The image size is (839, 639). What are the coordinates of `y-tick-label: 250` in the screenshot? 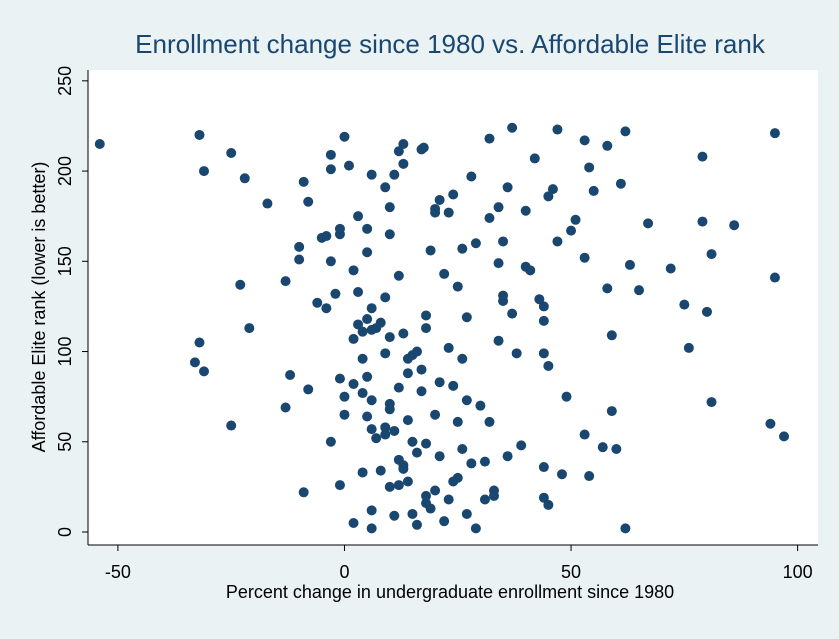 It's located at (65, 81).